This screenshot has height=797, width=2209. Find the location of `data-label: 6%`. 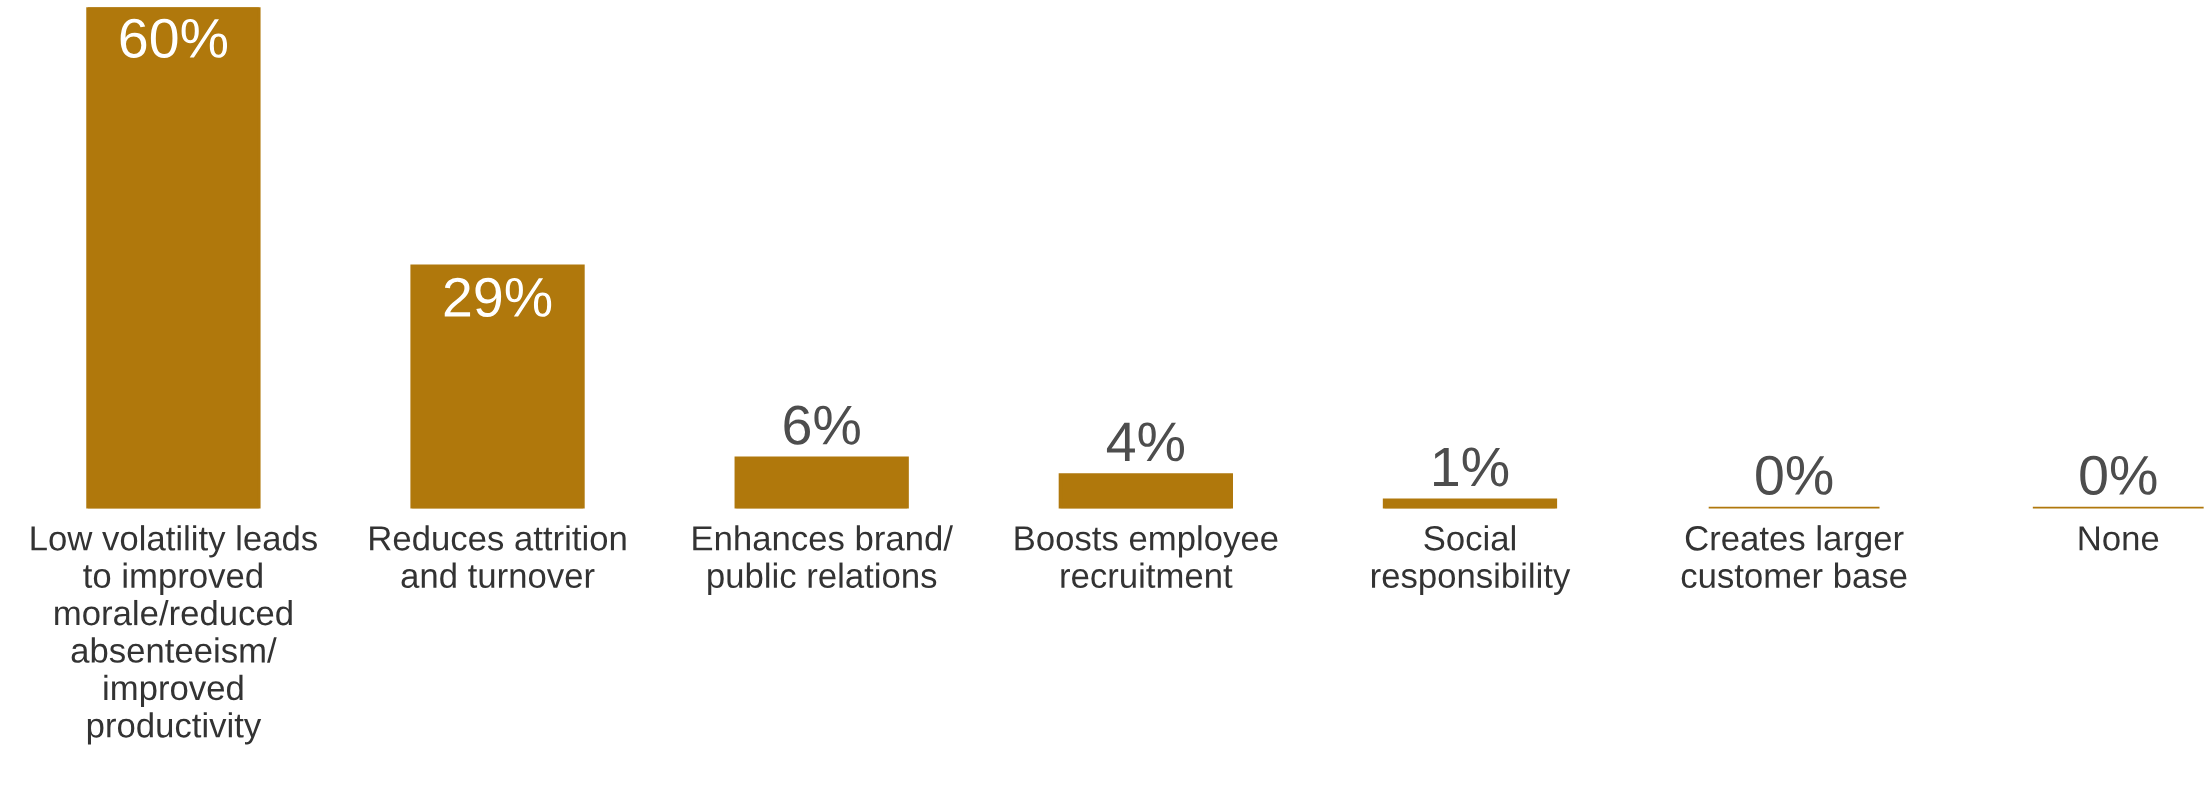

data-label: 6% is located at coordinates (822, 425).